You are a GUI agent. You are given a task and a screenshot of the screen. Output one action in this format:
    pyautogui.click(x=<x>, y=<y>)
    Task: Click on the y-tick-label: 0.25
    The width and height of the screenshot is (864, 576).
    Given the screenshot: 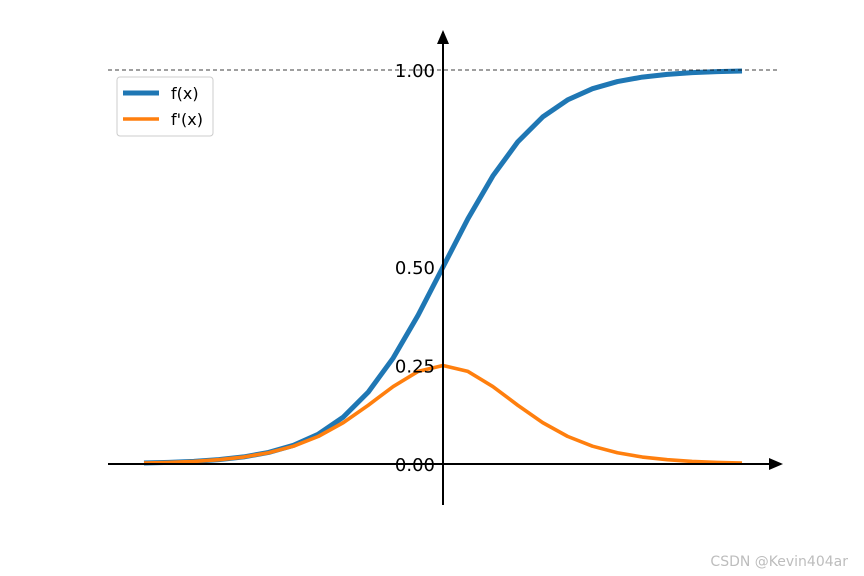 What is the action you would take?
    pyautogui.click(x=415, y=367)
    